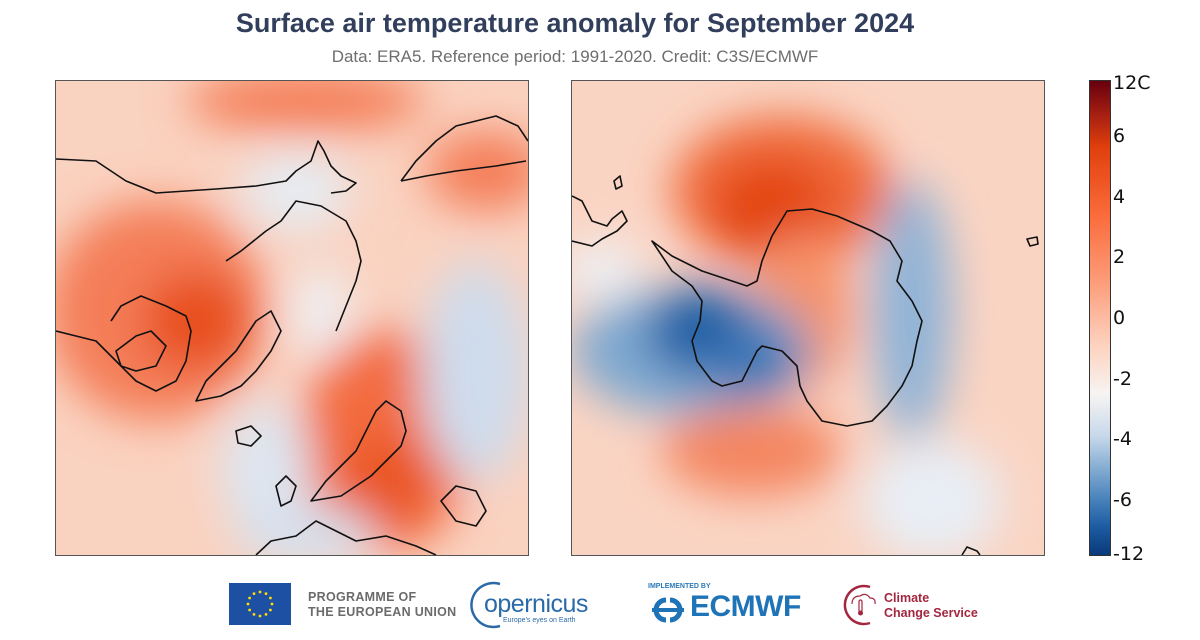 The image size is (1200, 640). What do you see at coordinates (238, 356) in the screenshot?
I see `coastline-greenland` at bounding box center [238, 356].